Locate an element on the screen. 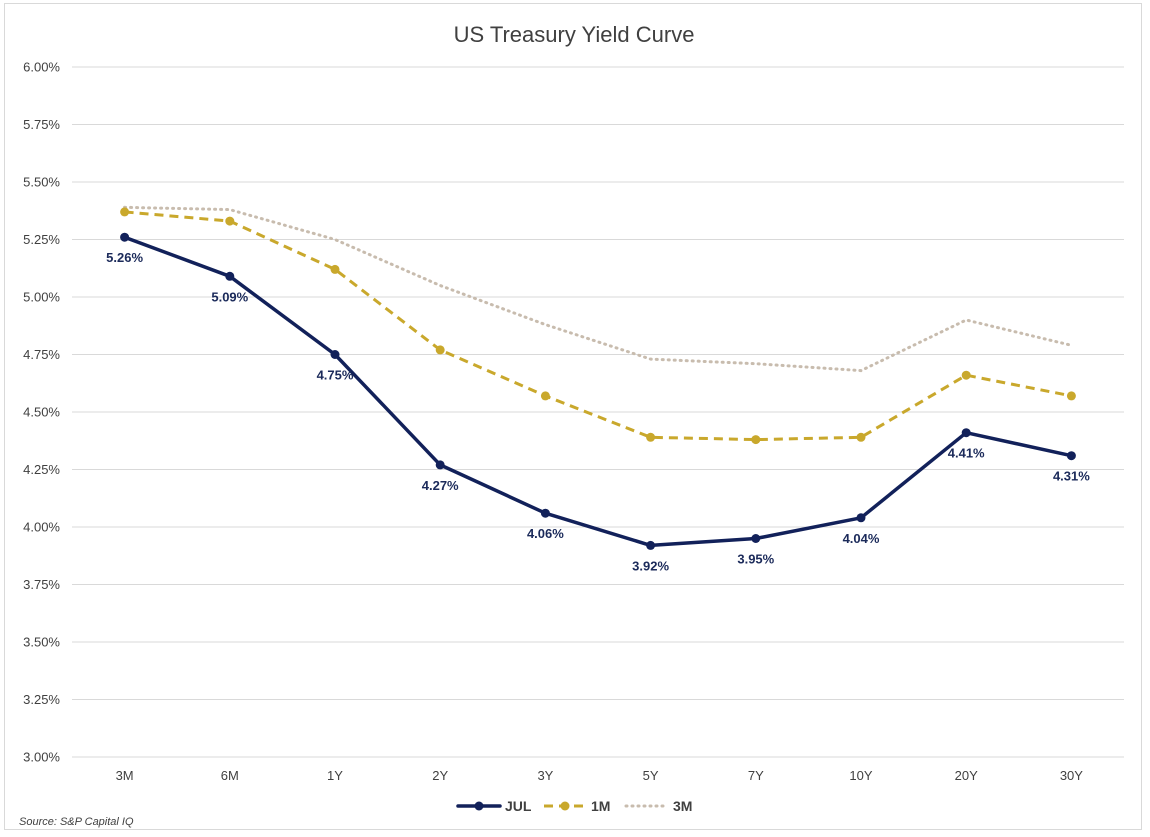 This screenshot has width=1150, height=837. y-tick-label: 5.50% is located at coordinates (41, 182).